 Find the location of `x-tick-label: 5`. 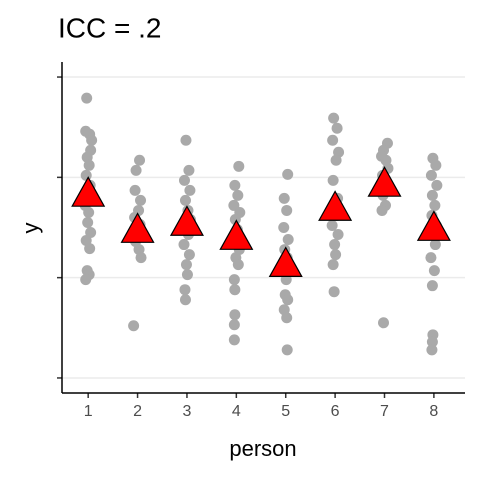

x-tick-label: 5 is located at coordinates (285, 411).